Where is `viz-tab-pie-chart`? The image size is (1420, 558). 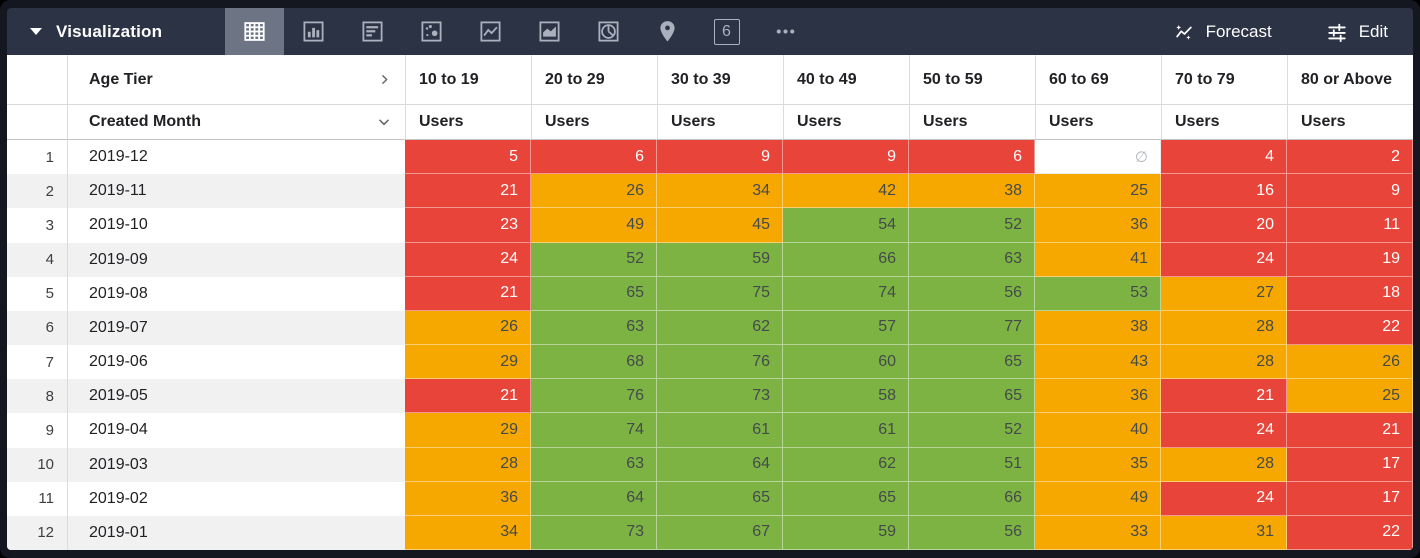
viz-tab-pie-chart is located at coordinates (608, 31).